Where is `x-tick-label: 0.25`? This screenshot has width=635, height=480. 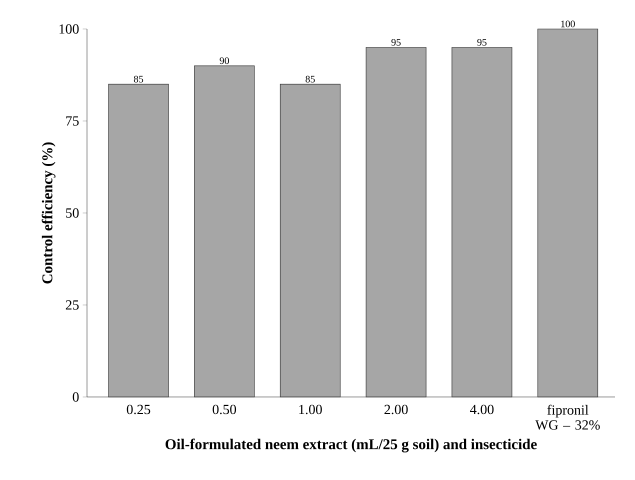
x-tick-label: 0.25 is located at coordinates (138, 409).